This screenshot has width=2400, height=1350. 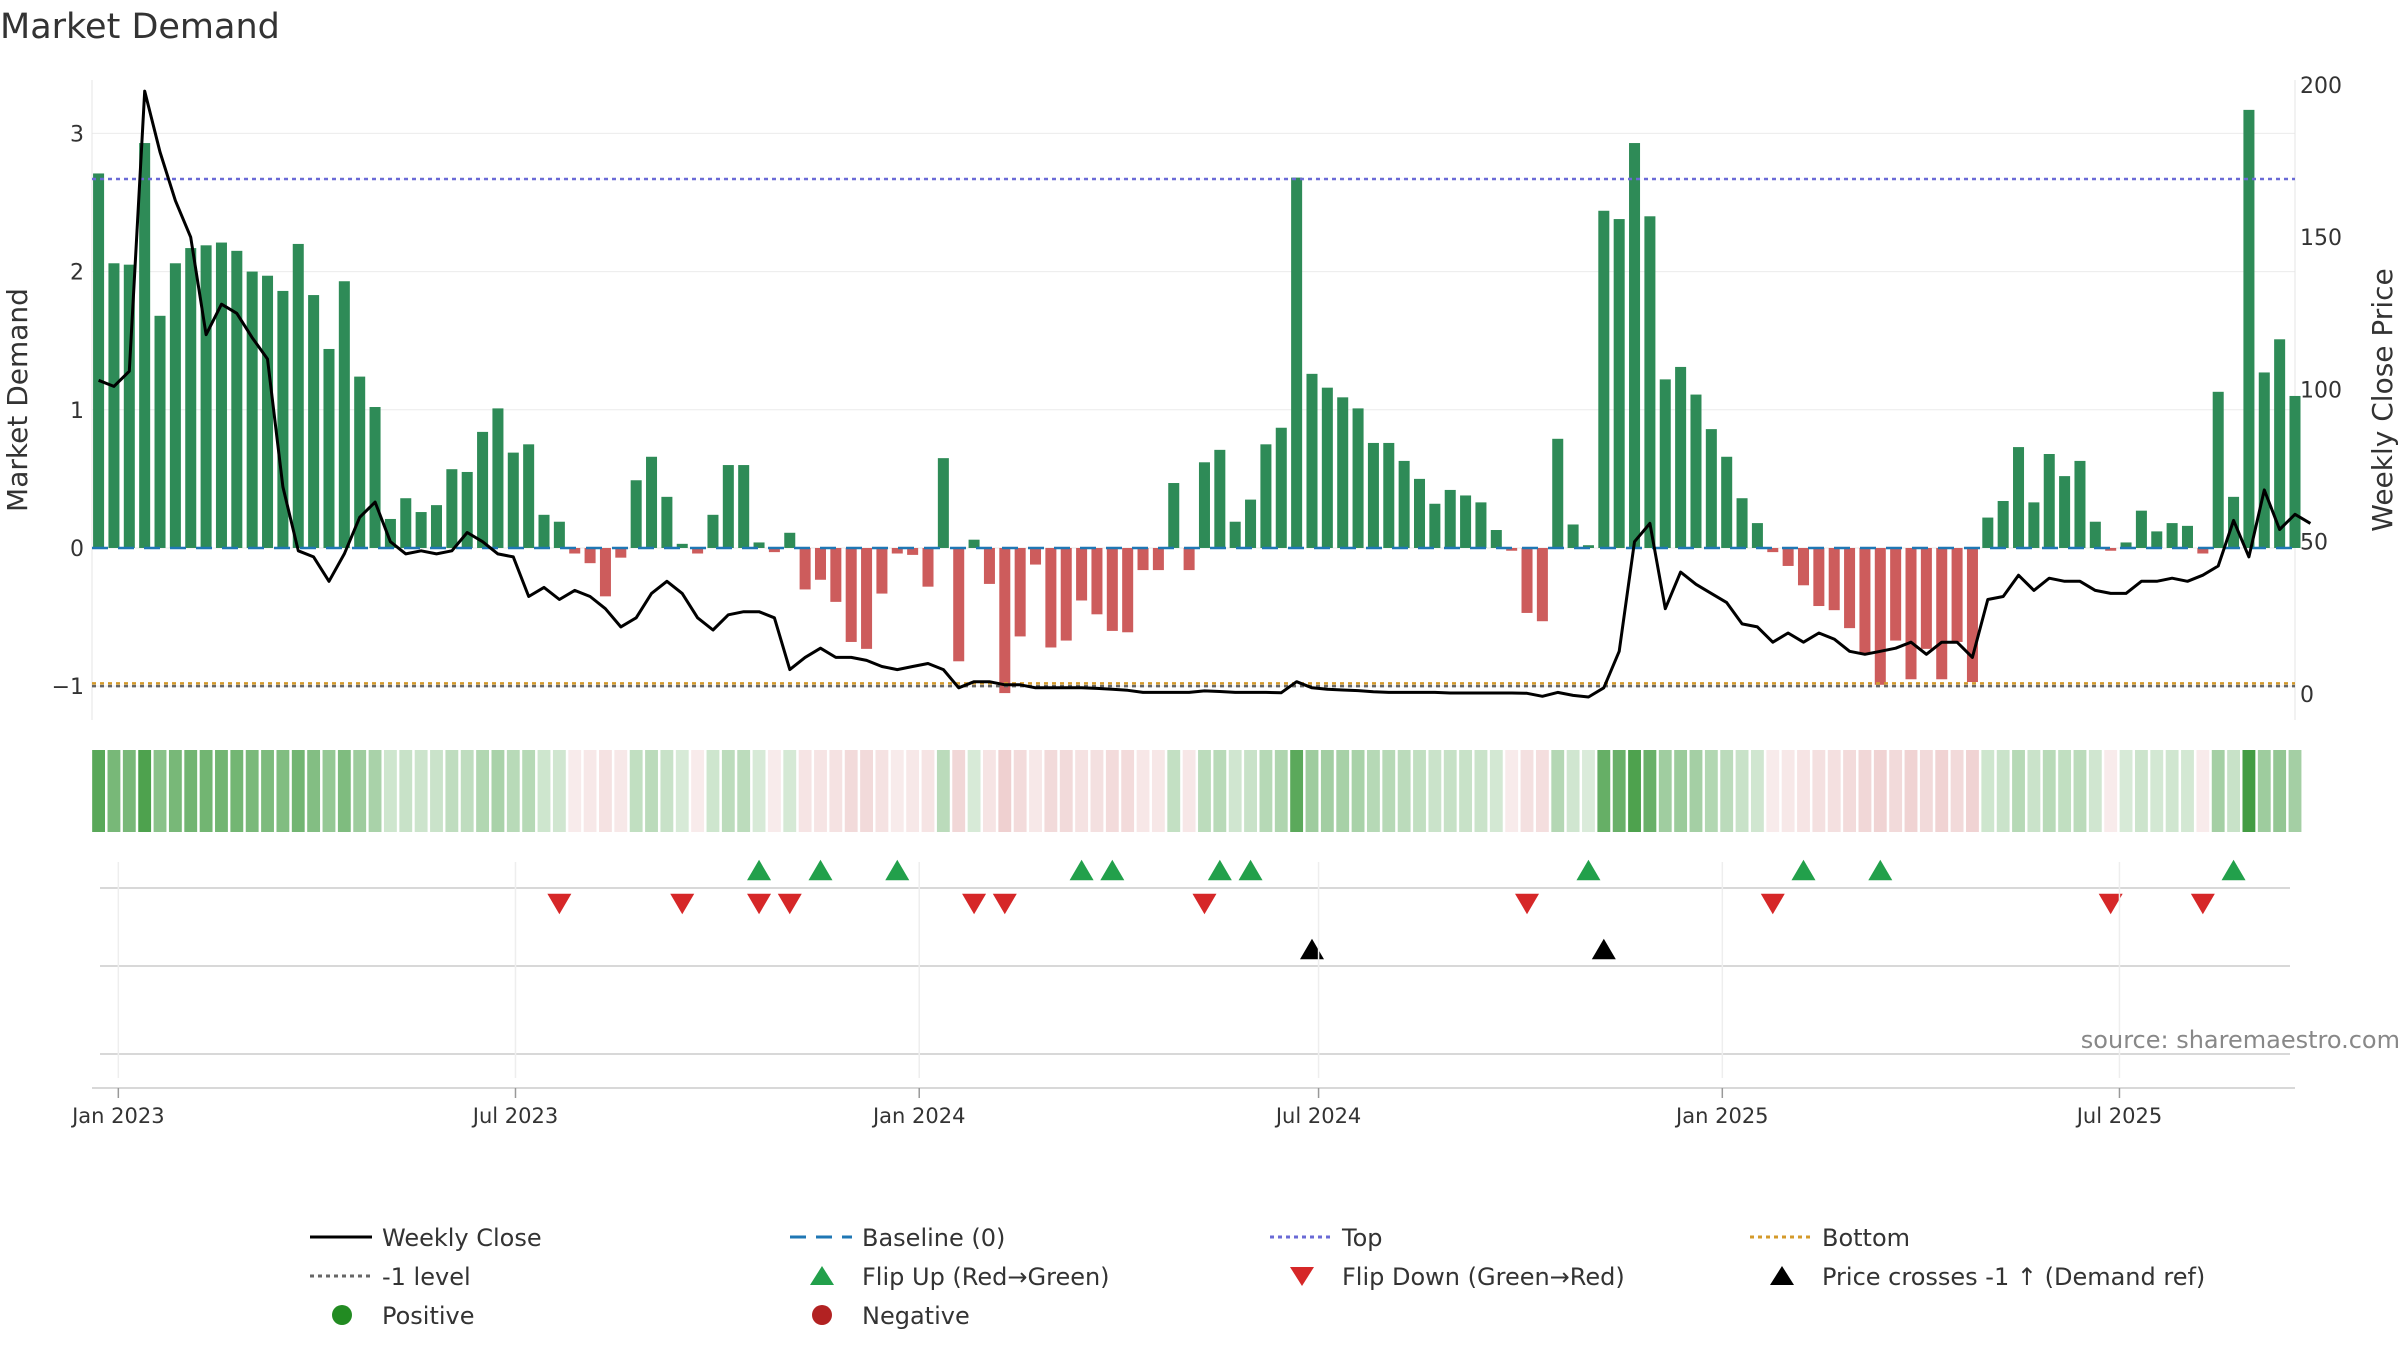 What do you see at coordinates (986, 1277) in the screenshot?
I see `legend-label: Flip Up (Red→Green)` at bounding box center [986, 1277].